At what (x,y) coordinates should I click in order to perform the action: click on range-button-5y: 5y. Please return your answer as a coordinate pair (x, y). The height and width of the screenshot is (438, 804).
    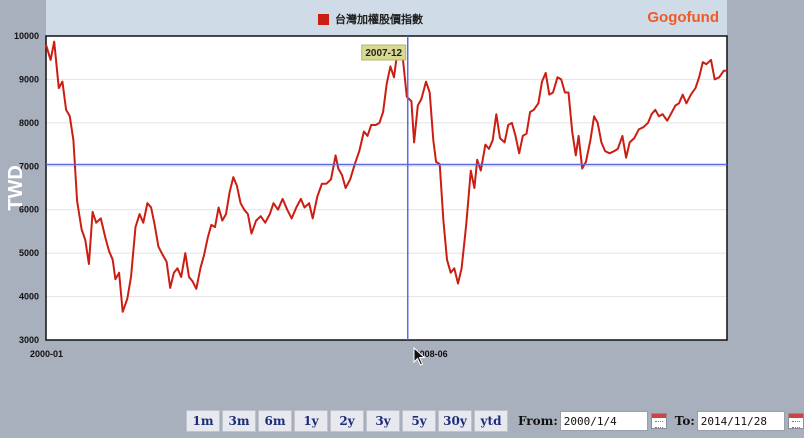
    Looking at the image, I should click on (419, 421).